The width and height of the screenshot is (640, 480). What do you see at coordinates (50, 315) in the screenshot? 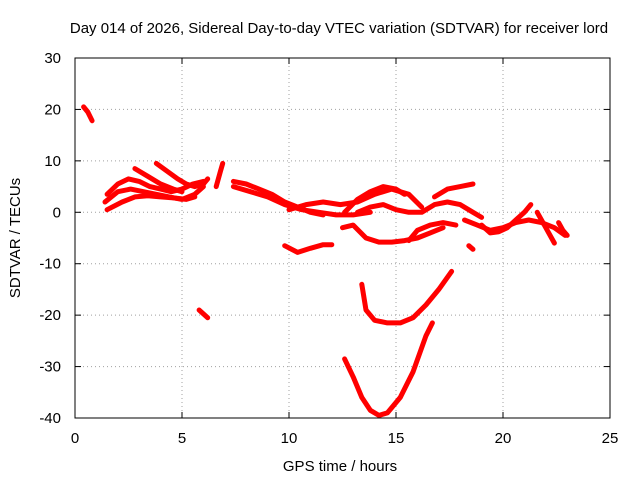
I see `y-tick-label: -20` at bounding box center [50, 315].